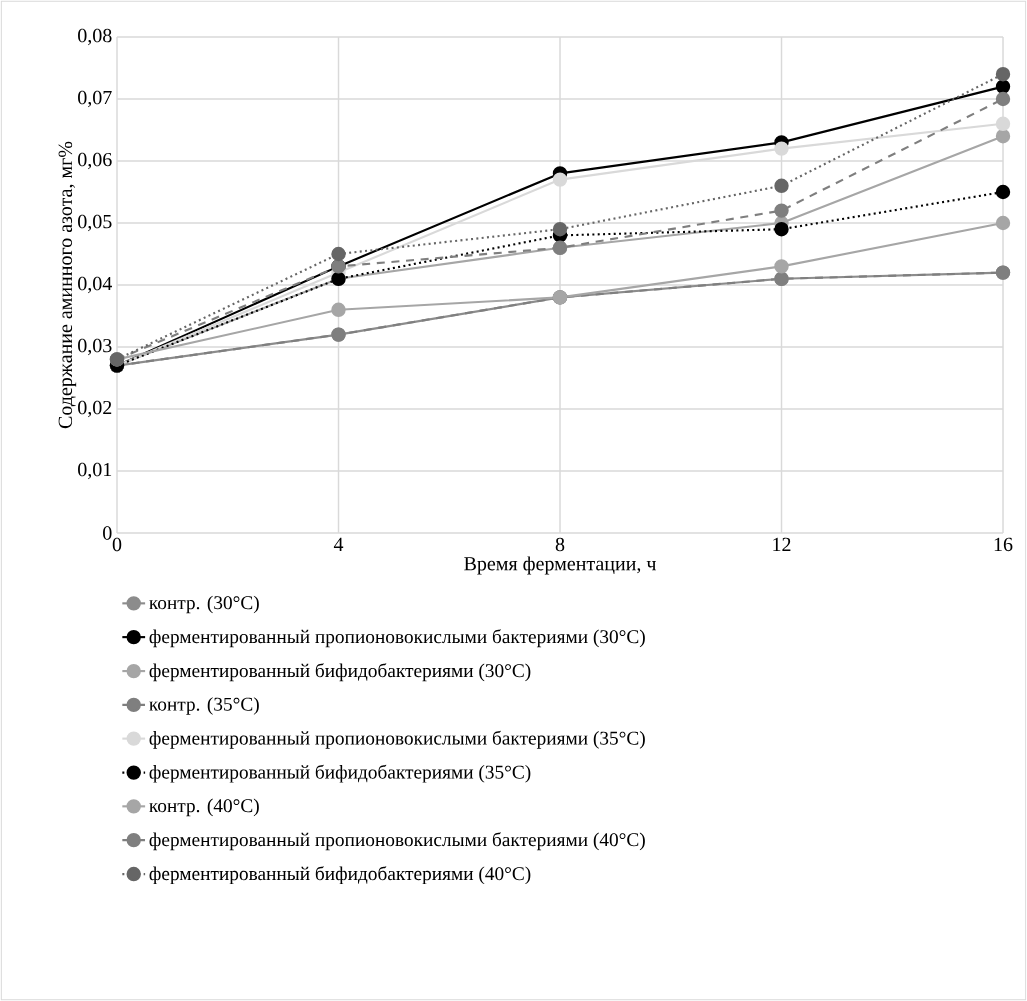 This screenshot has width=1027, height=1001. I want to click on legend-label: ферментированный бифидобактериями (40°C), so click(340, 875).